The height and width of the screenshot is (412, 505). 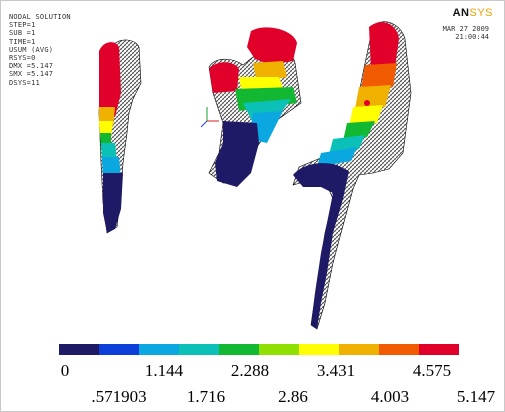 I want to click on ansys-logo: ANSYS, so click(x=472, y=13).